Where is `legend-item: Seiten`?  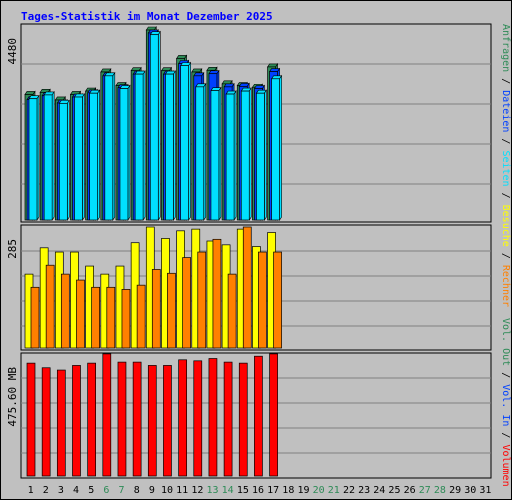
legend-item: Seiten is located at coordinates (505, 168).